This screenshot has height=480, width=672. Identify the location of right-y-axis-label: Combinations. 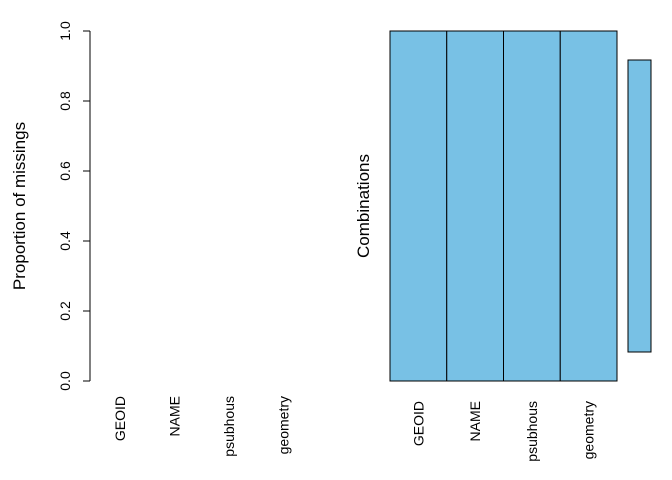
(363, 206).